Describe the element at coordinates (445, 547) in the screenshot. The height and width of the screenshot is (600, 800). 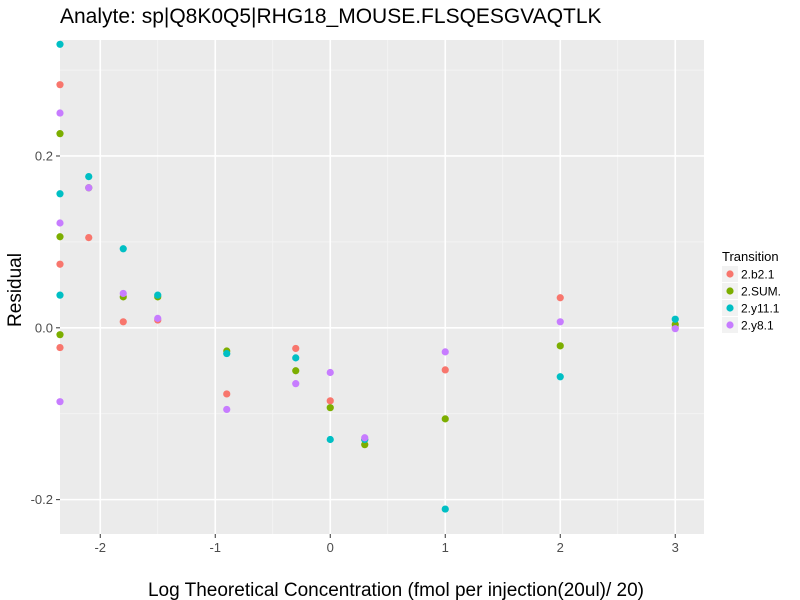
I see `x-tick-label: 1` at that location.